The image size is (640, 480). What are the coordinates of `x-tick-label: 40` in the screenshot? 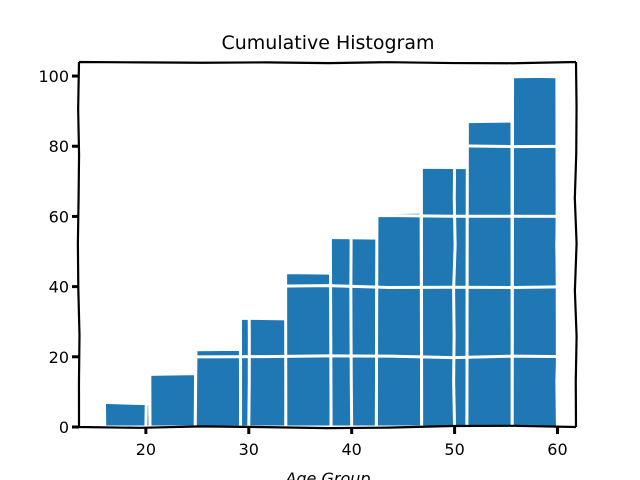 It's located at (352, 449).